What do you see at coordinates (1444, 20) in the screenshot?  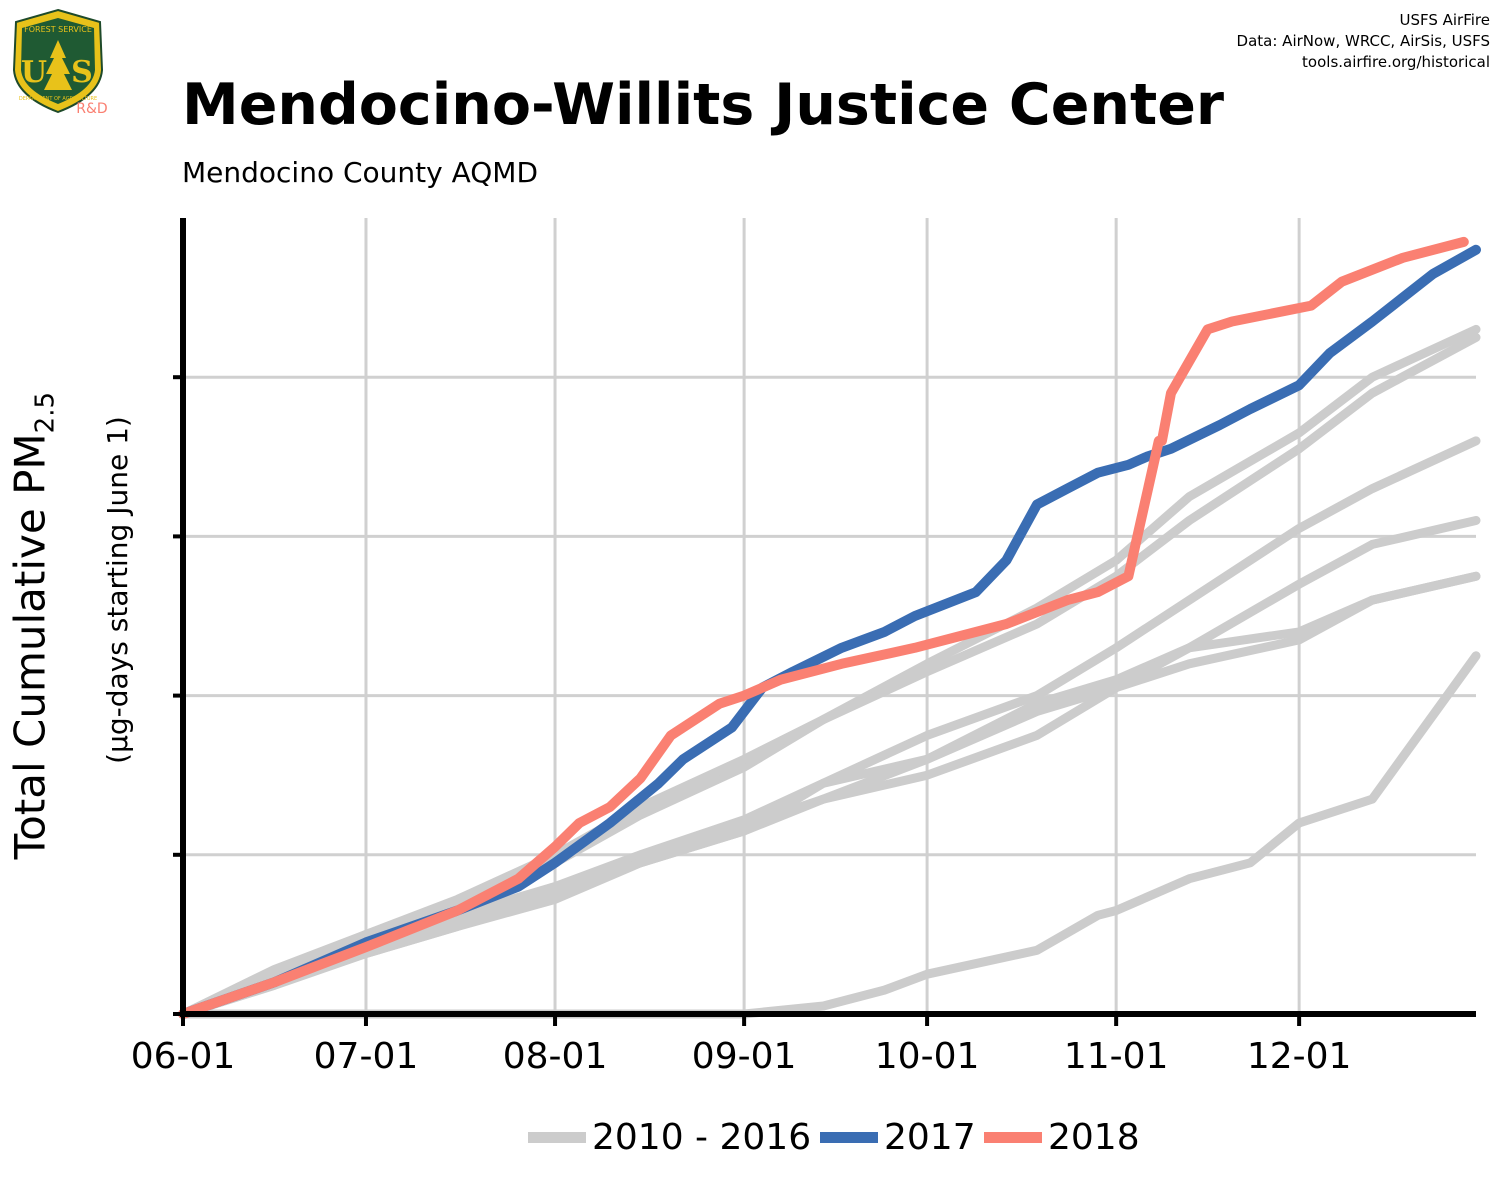 I see `attribution-line: USFS AirFire` at bounding box center [1444, 20].